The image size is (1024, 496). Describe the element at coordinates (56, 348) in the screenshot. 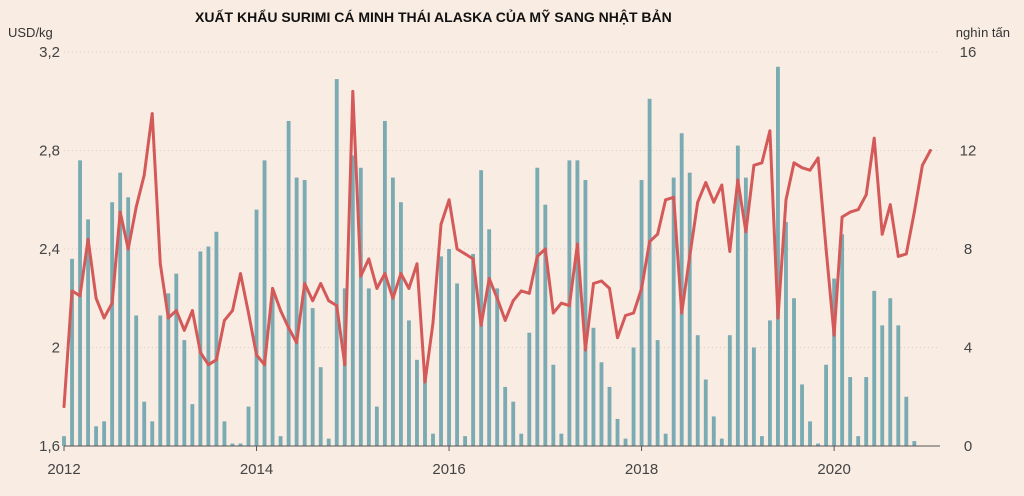

I see `left-tick-label: 2` at that location.